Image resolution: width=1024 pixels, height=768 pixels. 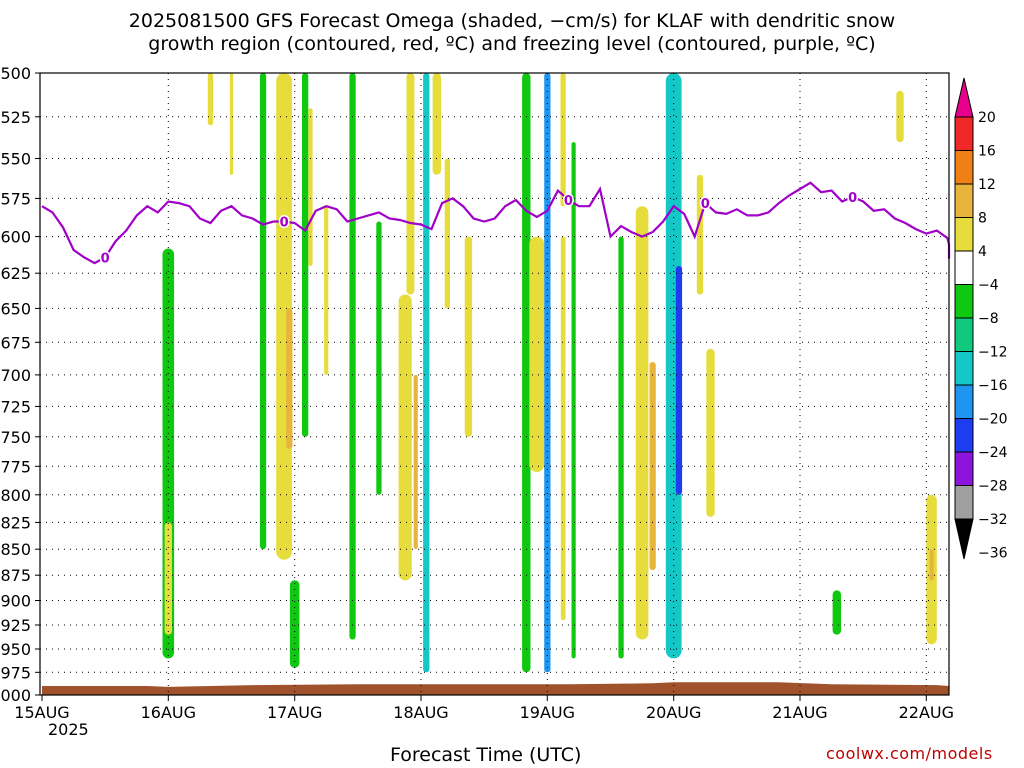 I want to click on surface-terrain, so click(x=495, y=688).